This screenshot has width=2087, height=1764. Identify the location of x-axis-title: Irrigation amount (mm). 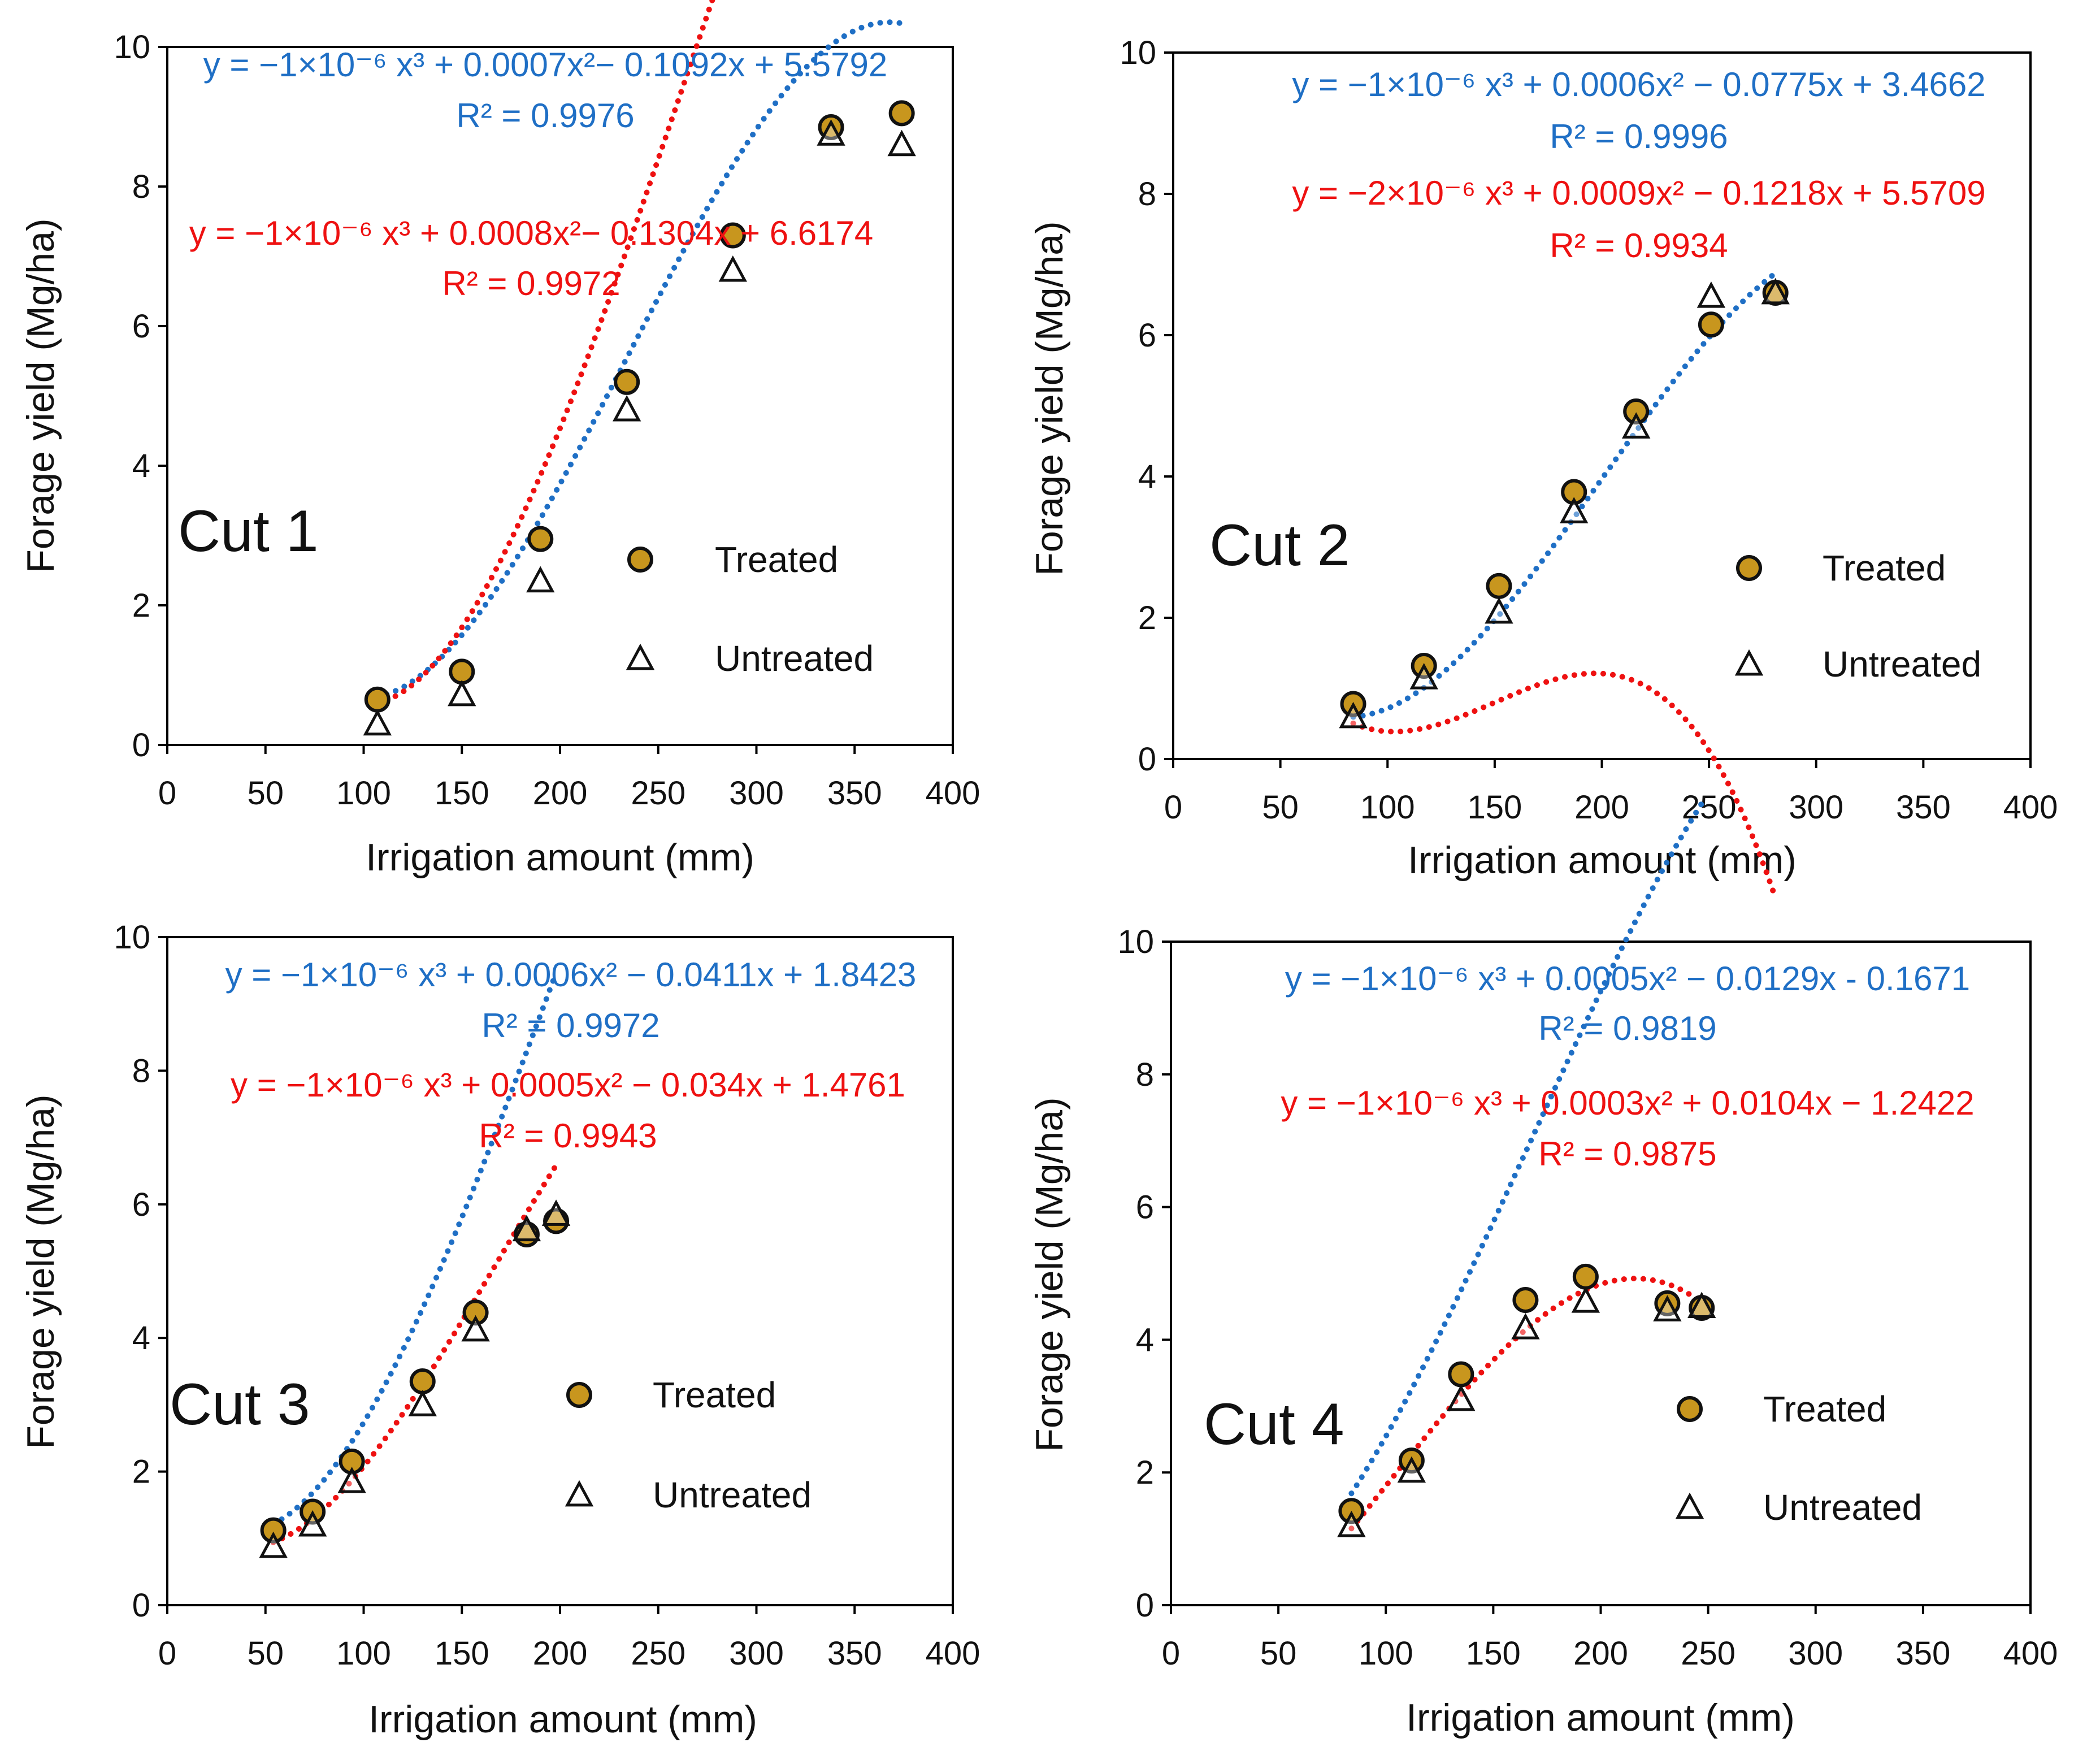
(1602, 860).